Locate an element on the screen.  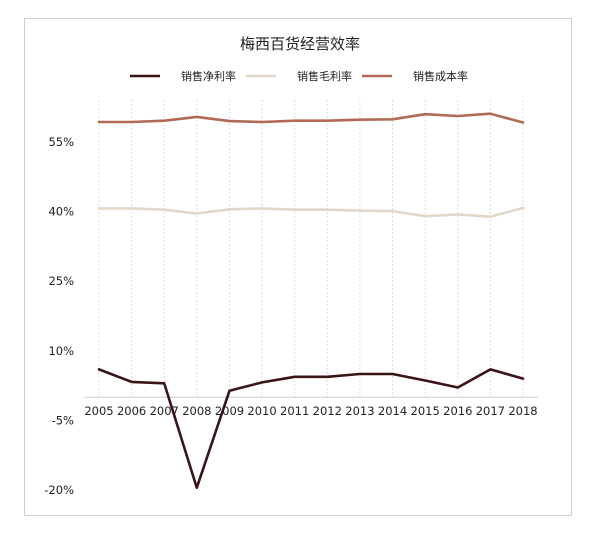
x-tick-label: 2005 is located at coordinates (98, 411).